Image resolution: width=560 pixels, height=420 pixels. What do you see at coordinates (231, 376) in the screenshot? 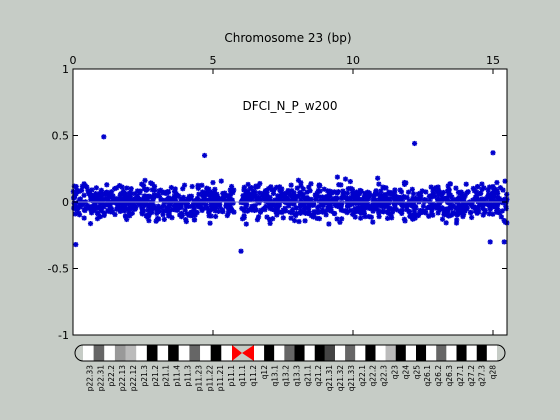
I see `band-label: p11.1` at bounding box center [231, 376].